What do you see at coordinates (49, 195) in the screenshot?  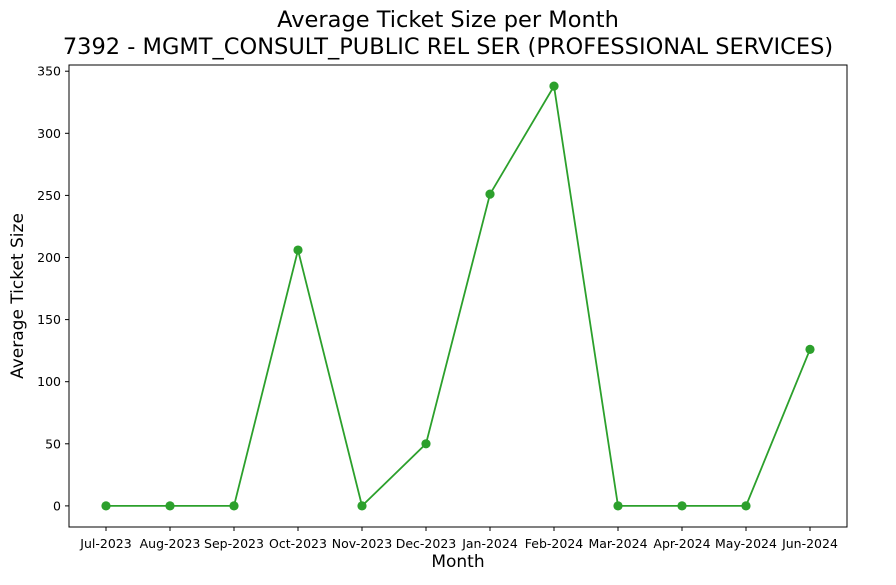 I see `y-tick-label: 250` at bounding box center [49, 195].